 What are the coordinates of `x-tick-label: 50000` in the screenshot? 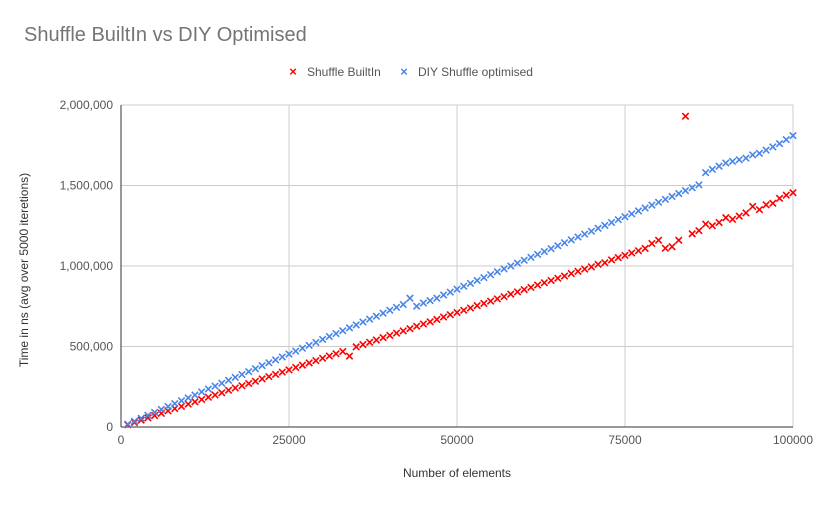 It's located at (457, 440).